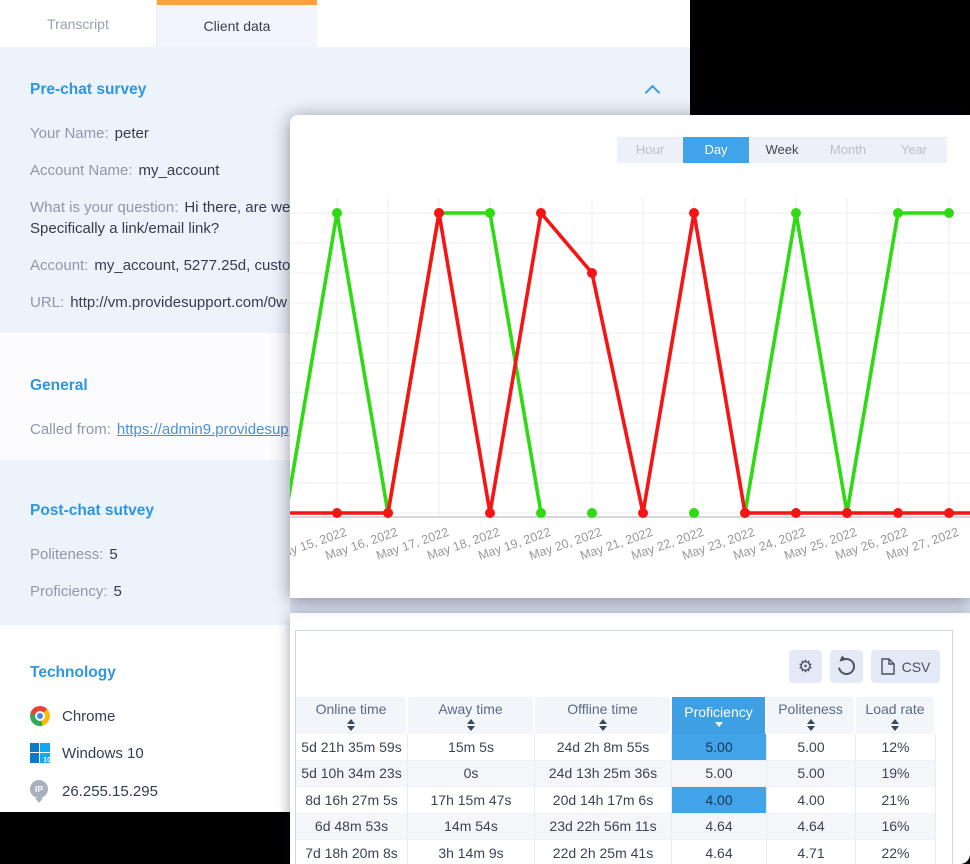 The width and height of the screenshot is (970, 864). What do you see at coordinates (40, 791) in the screenshot?
I see `ip-icon: IP` at bounding box center [40, 791].